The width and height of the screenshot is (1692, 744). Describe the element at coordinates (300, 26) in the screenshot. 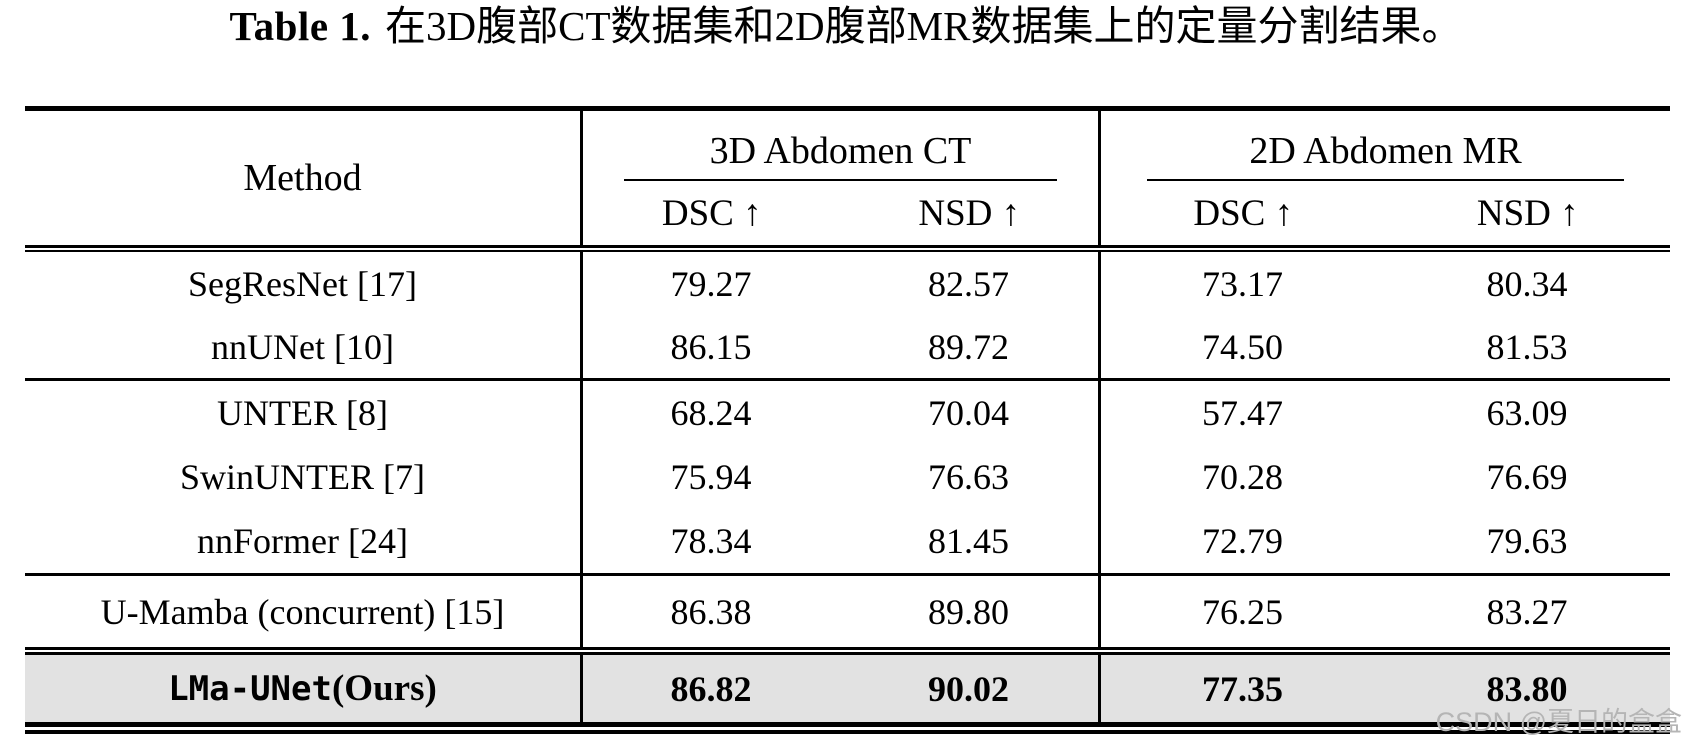

I see `table-caption-label: Table 1.` at that location.